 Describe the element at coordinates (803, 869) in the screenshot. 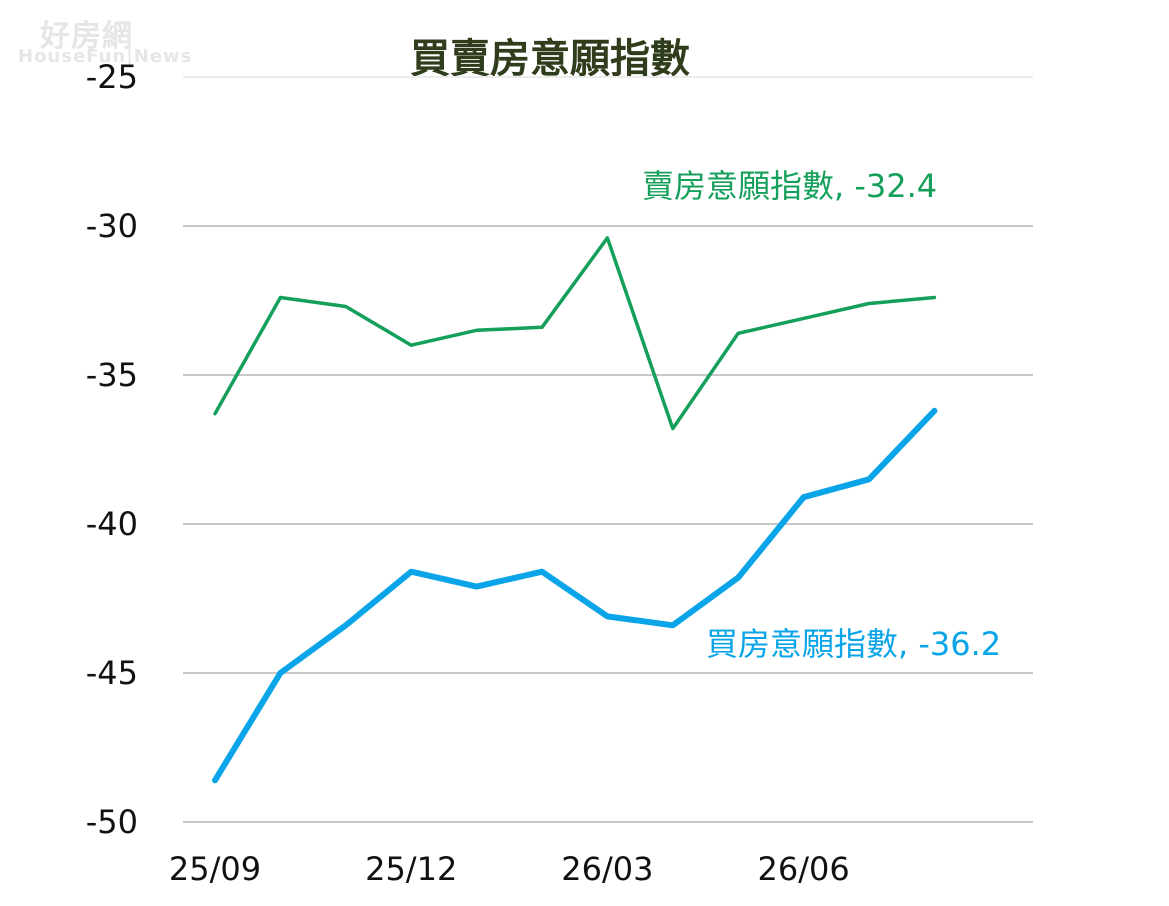

I see `x-tick-label: 26/06` at that location.